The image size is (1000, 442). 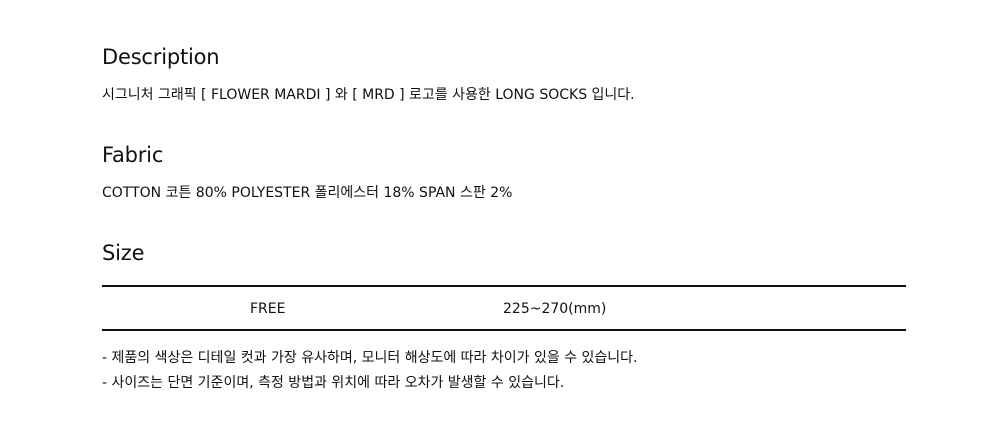 What do you see at coordinates (555, 309) in the screenshot?
I see `size-range-cell: 225~270(mm)` at bounding box center [555, 309].